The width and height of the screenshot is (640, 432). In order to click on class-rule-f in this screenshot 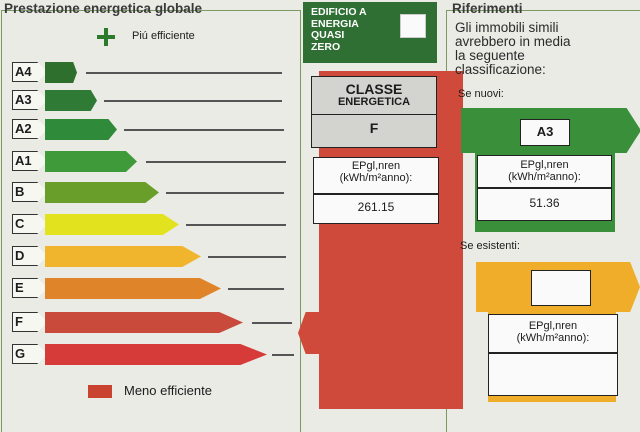, I will do `click(272, 323)`.